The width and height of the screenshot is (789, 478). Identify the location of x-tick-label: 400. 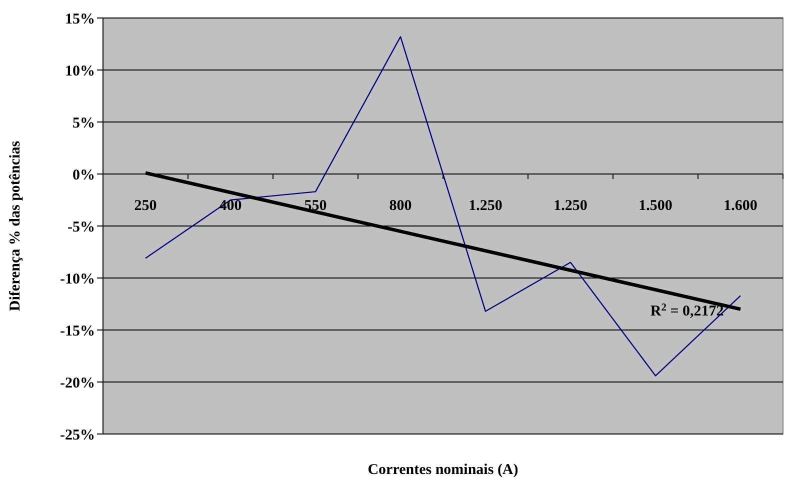
(230, 206).